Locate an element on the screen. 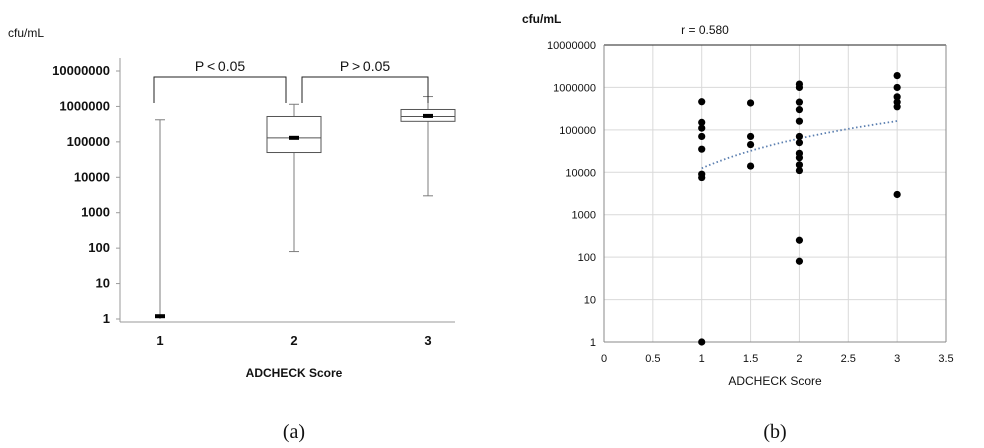  caption-b: (b) is located at coordinates (774, 432).